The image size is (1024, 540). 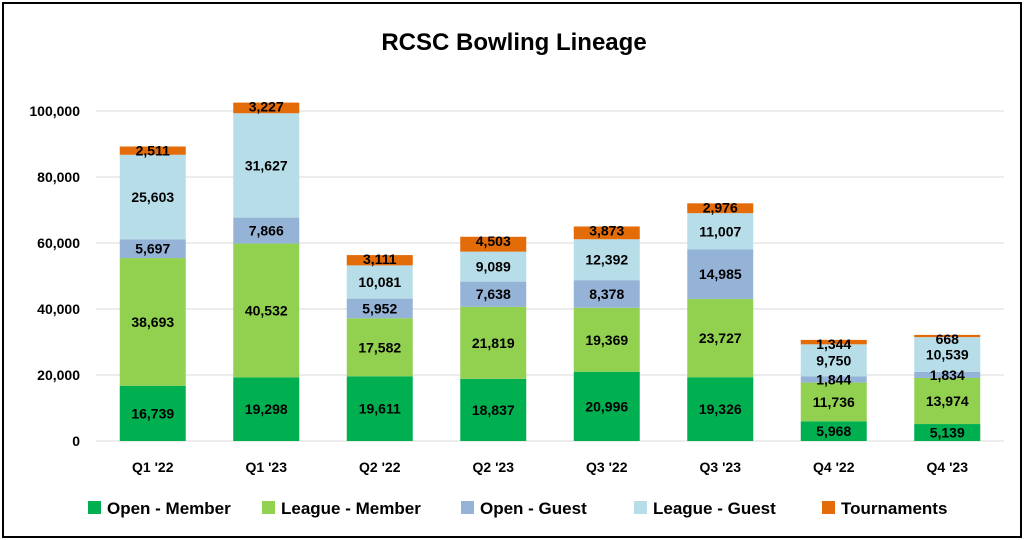 What do you see at coordinates (493, 241) in the screenshot?
I see `data-label: 4,503` at bounding box center [493, 241].